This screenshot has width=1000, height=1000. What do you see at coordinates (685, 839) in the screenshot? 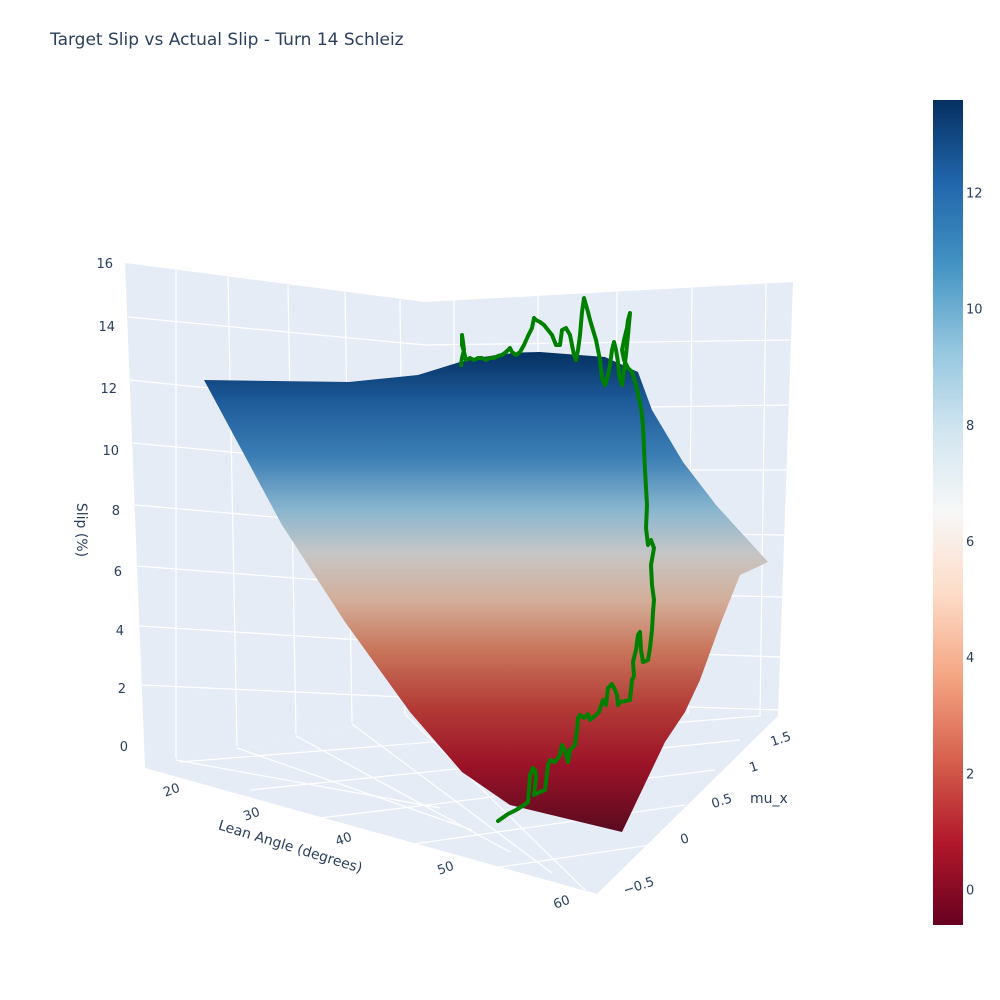
I see `y-tick-0: 0` at bounding box center [685, 839].